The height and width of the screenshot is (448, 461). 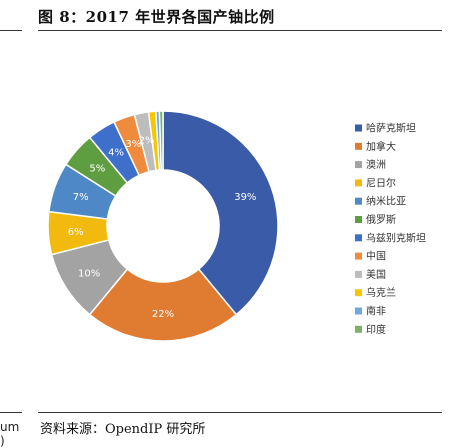 I want to click on slice-label-4: 6%, so click(x=76, y=232).